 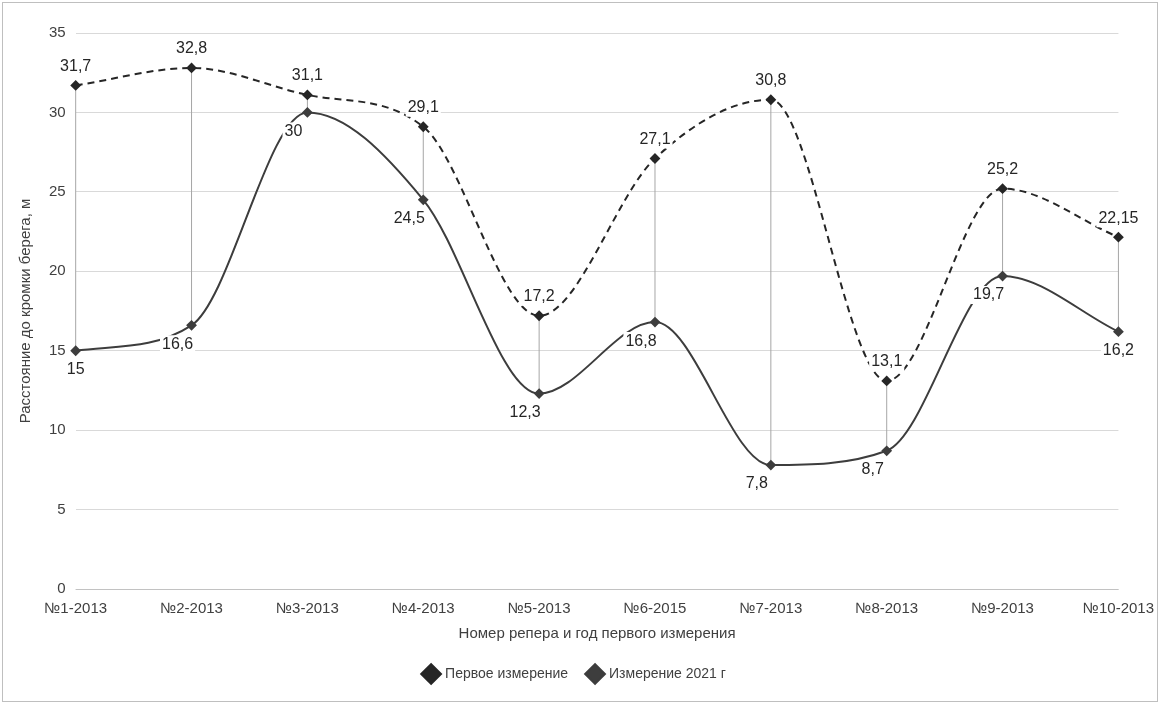 What do you see at coordinates (525, 412) in the screenshot?
I see `data-label: 12,3` at bounding box center [525, 412].